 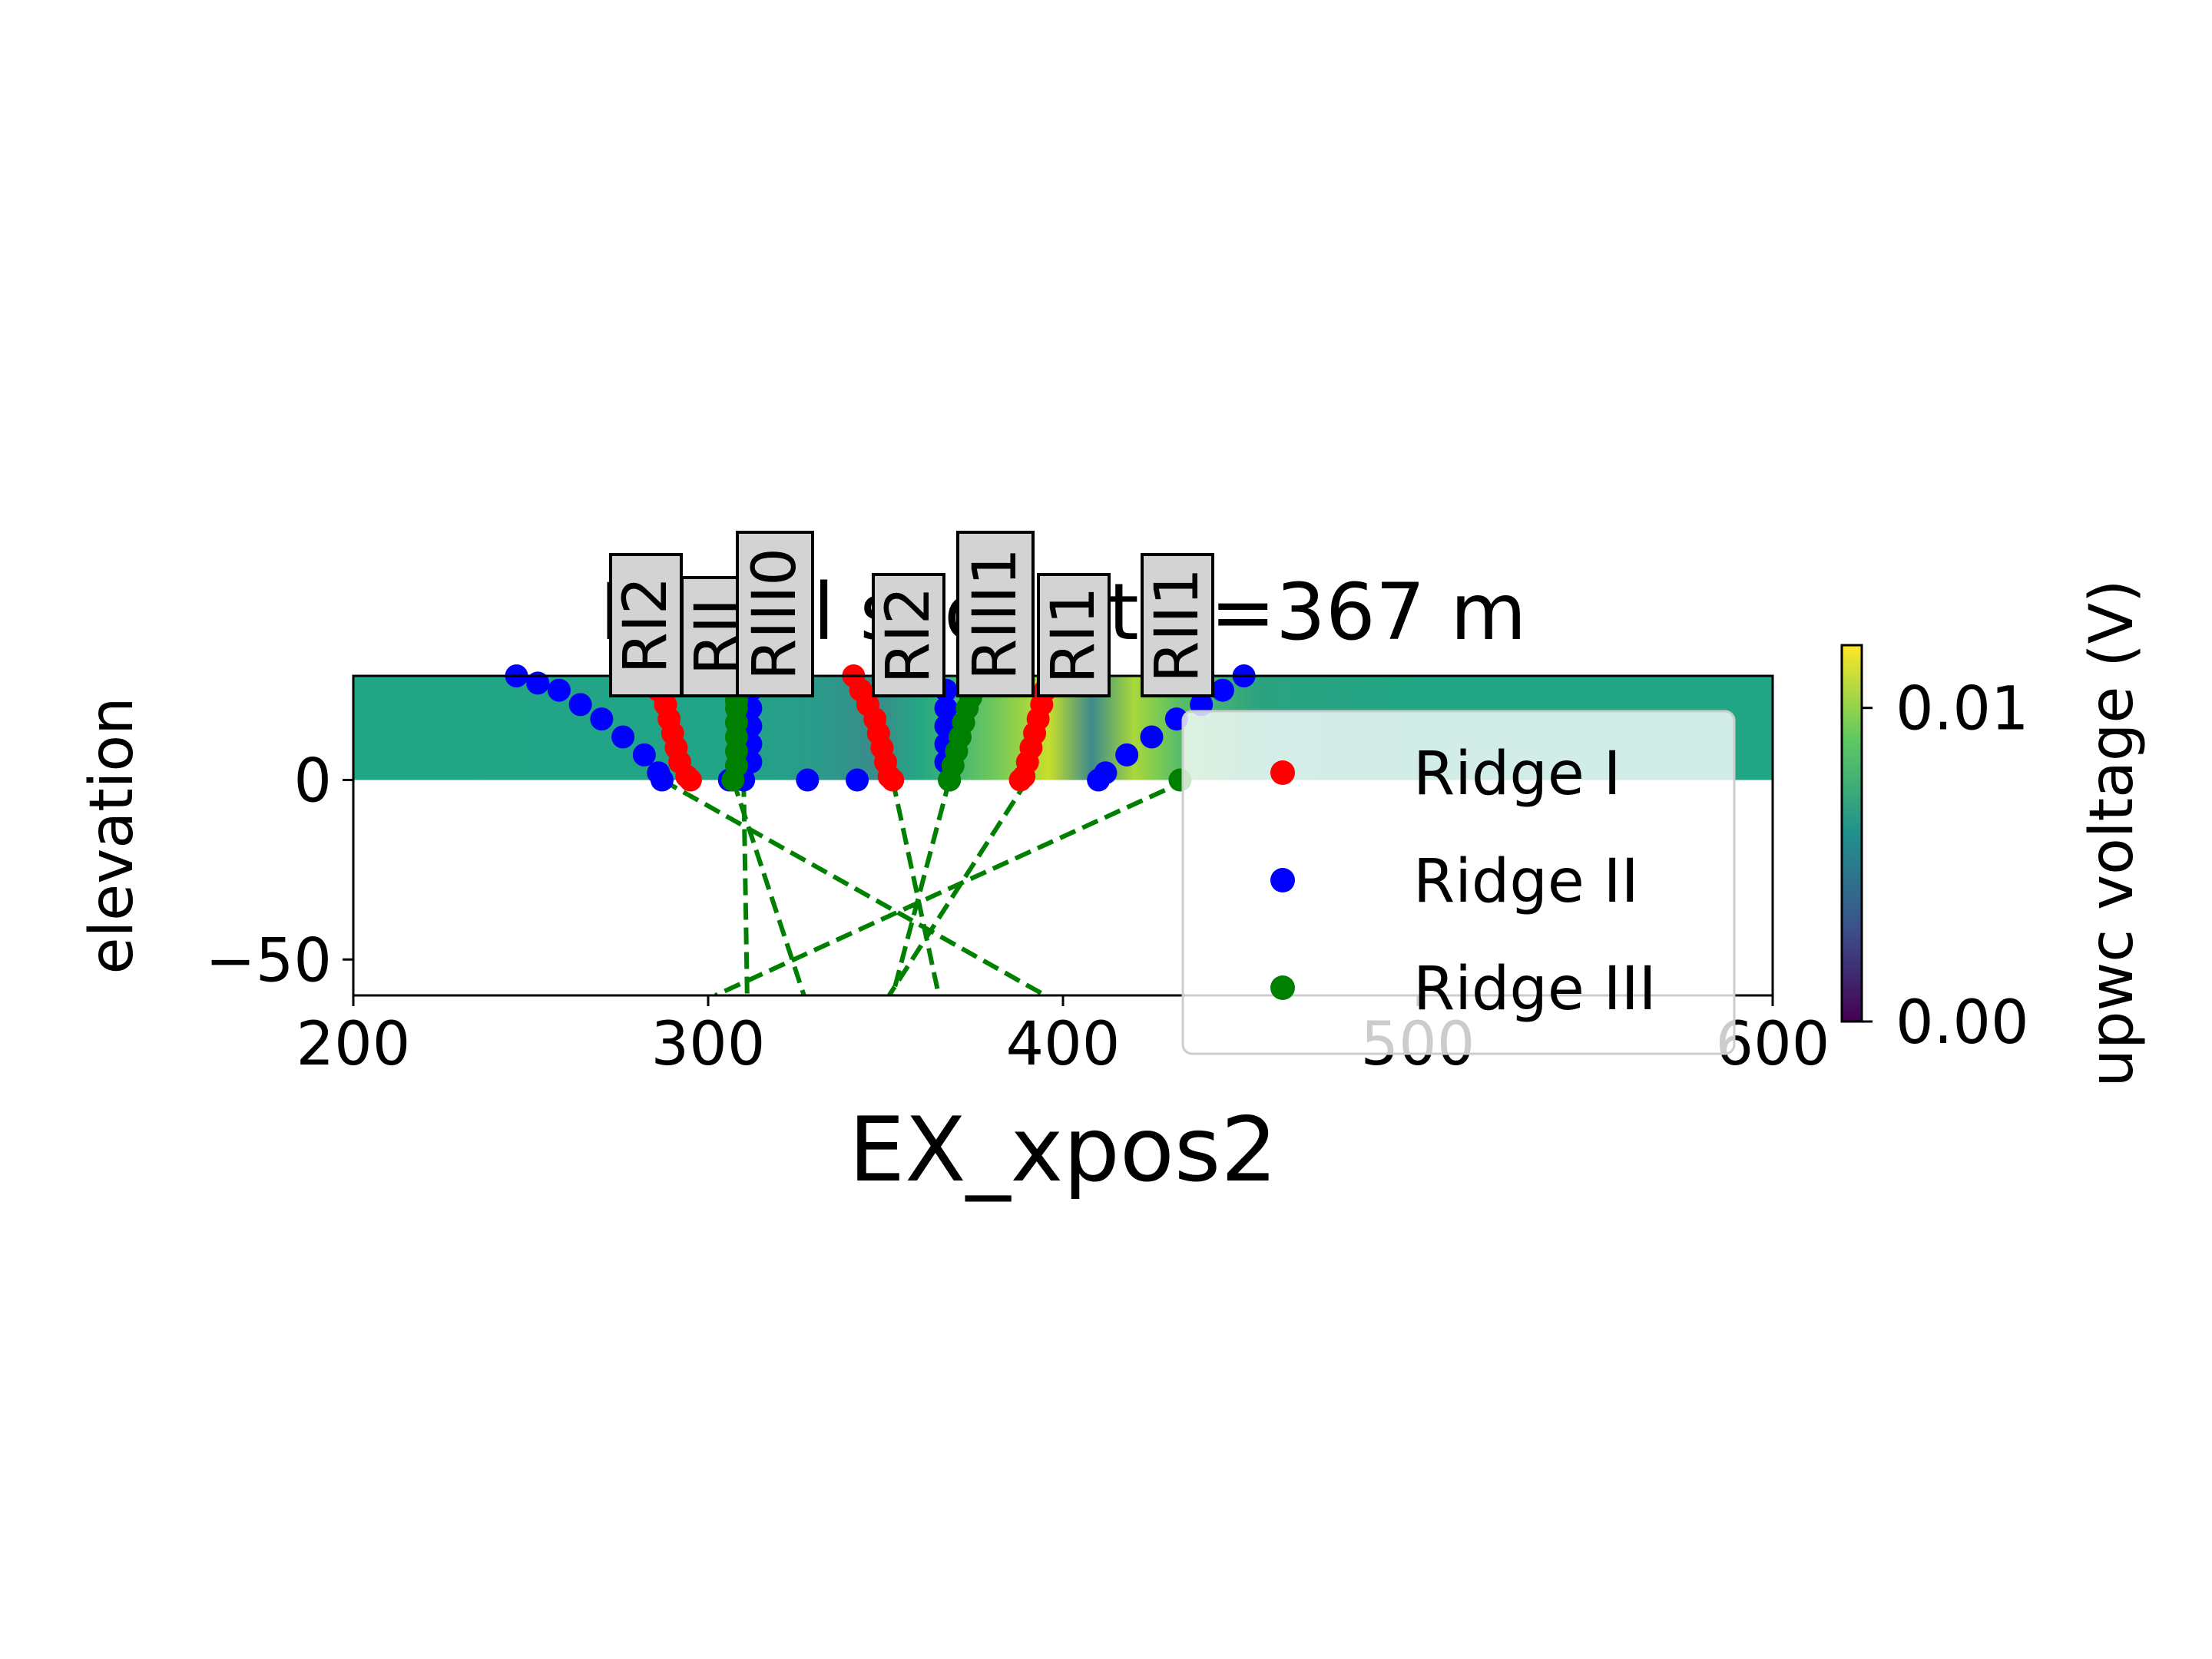 What do you see at coordinates (112, 836) in the screenshot?
I see `y-axis-label: elevation` at bounding box center [112, 836].